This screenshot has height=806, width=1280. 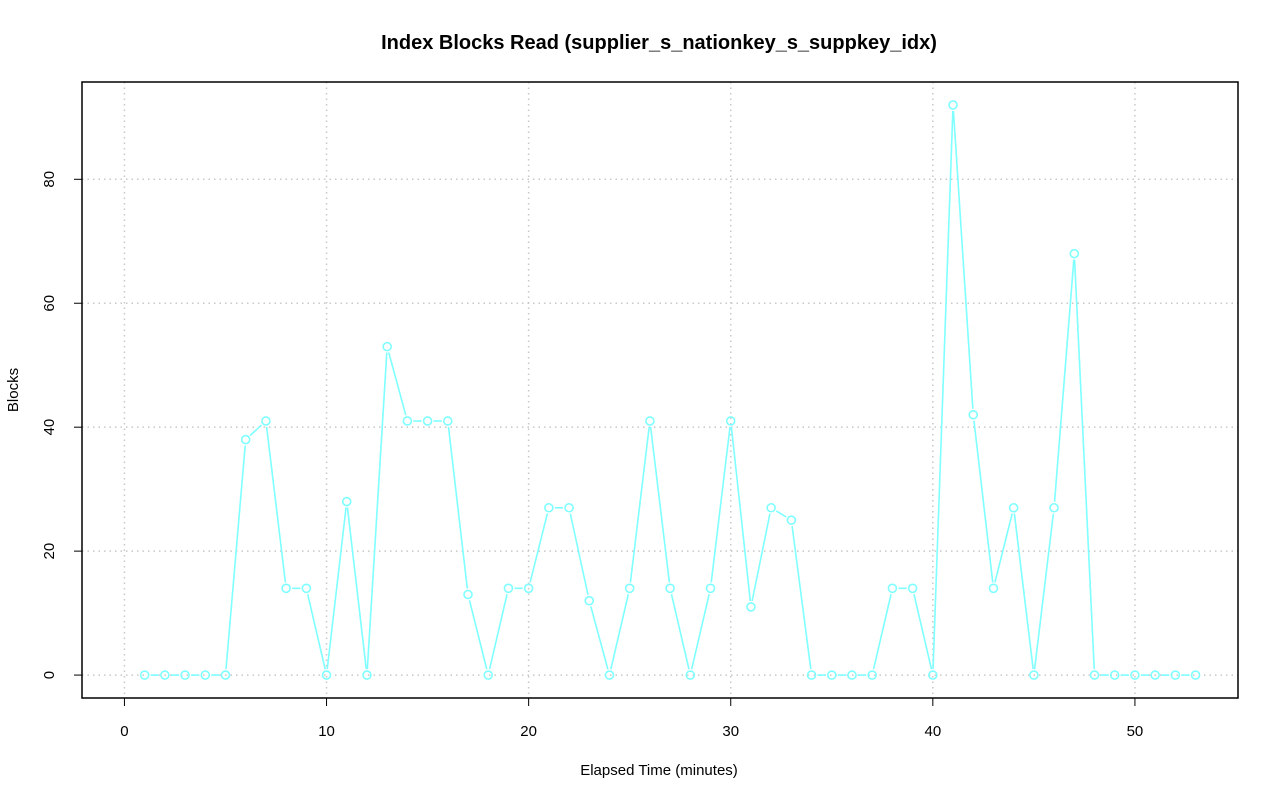 What do you see at coordinates (932, 731) in the screenshot?
I see `x-tick-label: 40` at bounding box center [932, 731].